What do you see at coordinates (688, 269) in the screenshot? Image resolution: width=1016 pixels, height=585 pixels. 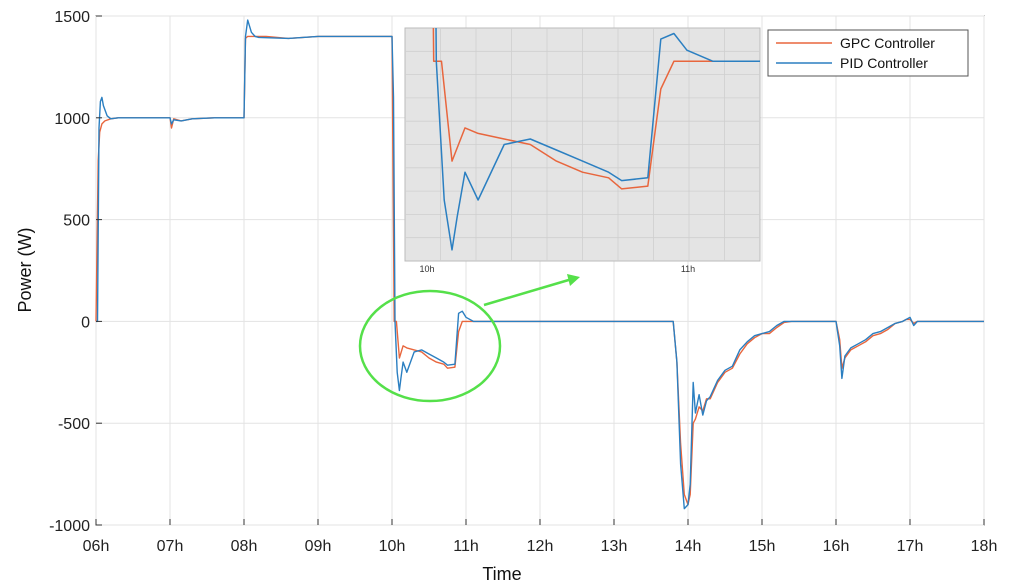 I see `inset-x-tick-label: 11h` at bounding box center [688, 269].